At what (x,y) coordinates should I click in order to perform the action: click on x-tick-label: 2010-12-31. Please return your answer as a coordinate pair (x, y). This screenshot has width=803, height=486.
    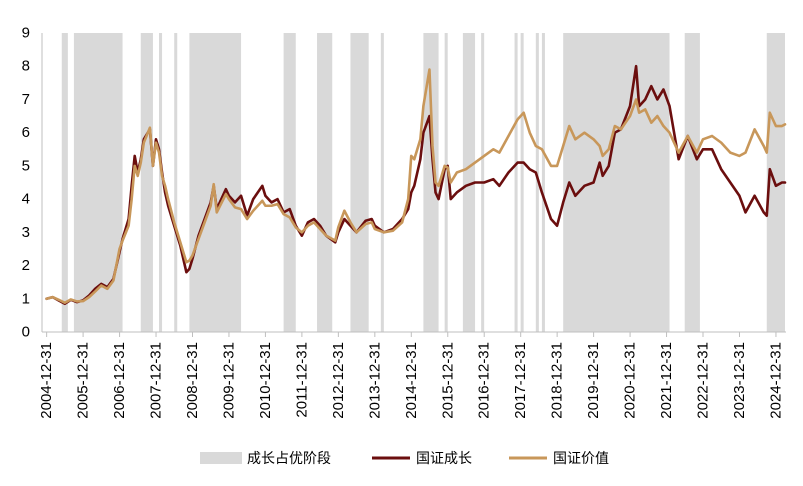
    Looking at the image, I should click on (265, 380).